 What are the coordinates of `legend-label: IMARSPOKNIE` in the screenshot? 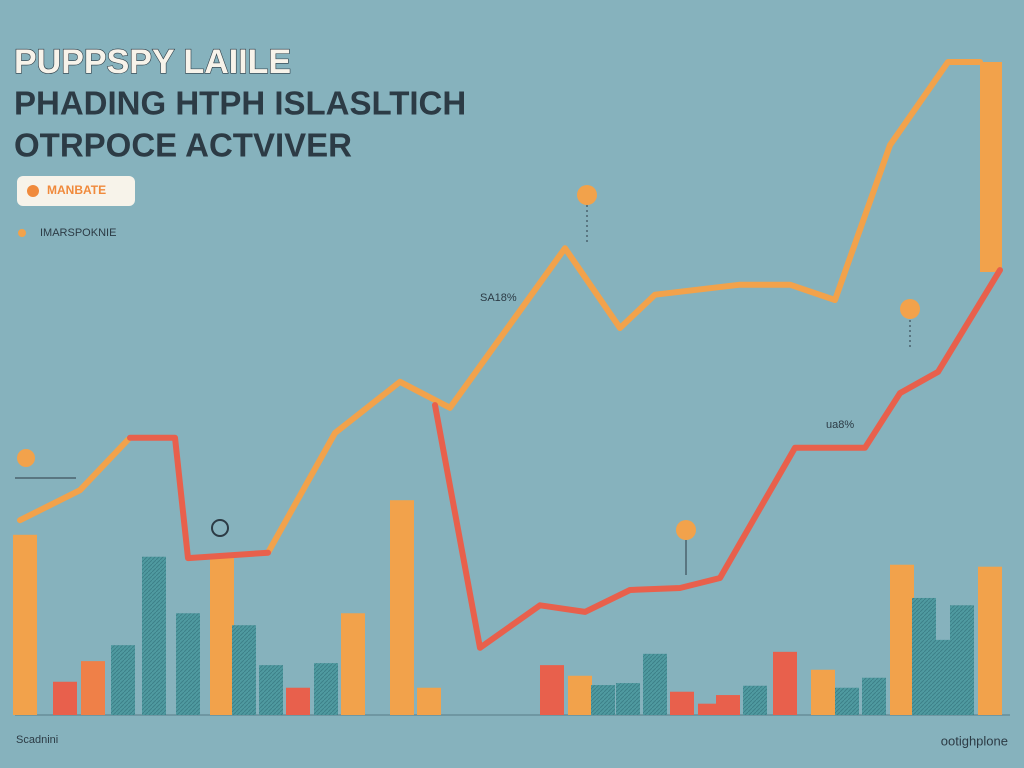 It's located at (78, 233).